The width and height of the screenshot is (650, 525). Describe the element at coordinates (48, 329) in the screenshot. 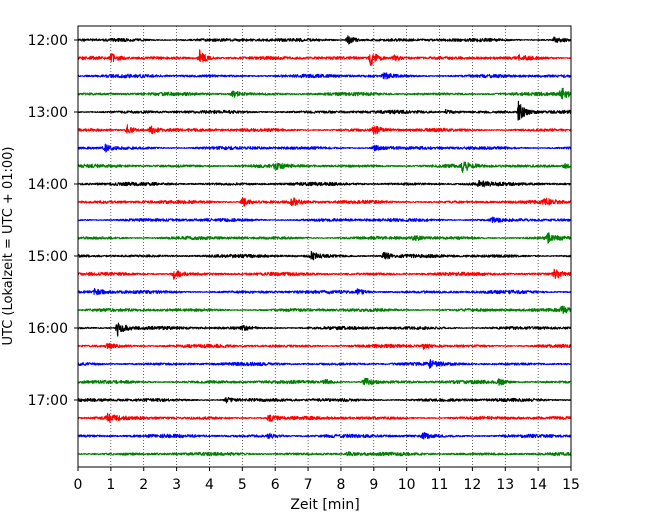

I see `y-tick-label-4: 16:00` at that location.